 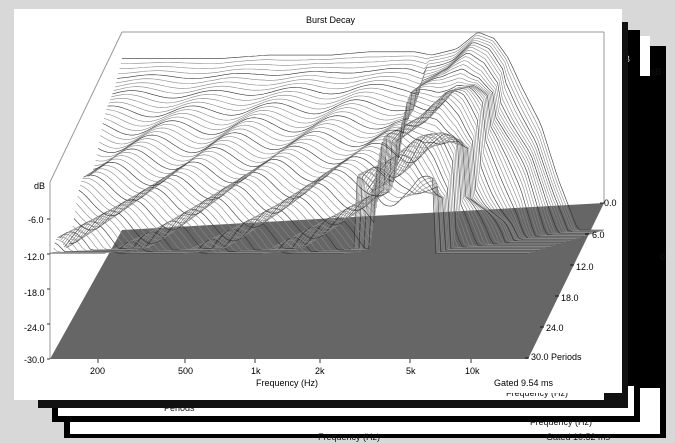 I want to click on chart-title: Burst Decay, so click(x=331, y=20).